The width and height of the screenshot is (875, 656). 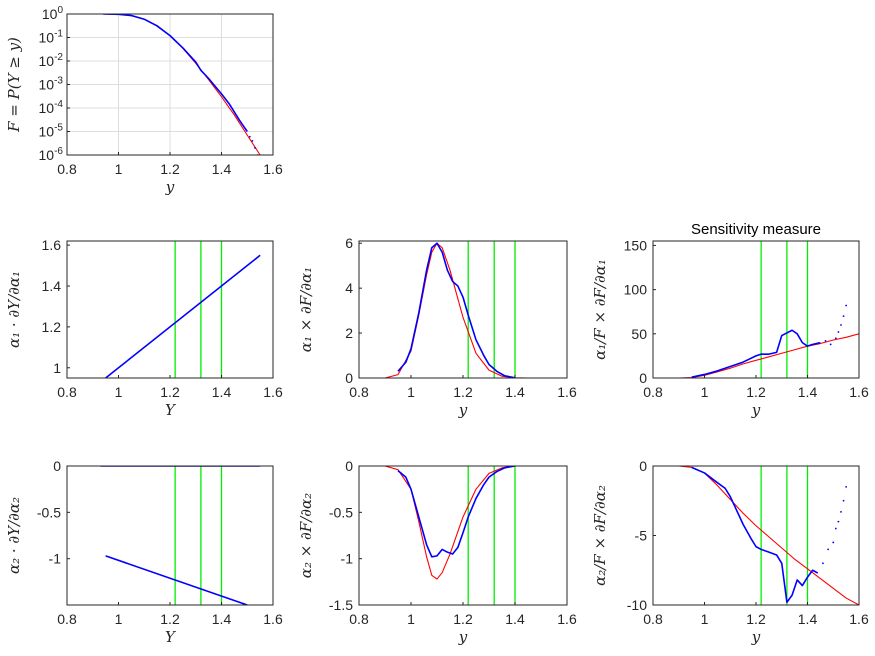 What do you see at coordinates (349, 243) in the screenshot?
I see `y-tick-label: 6` at bounding box center [349, 243].